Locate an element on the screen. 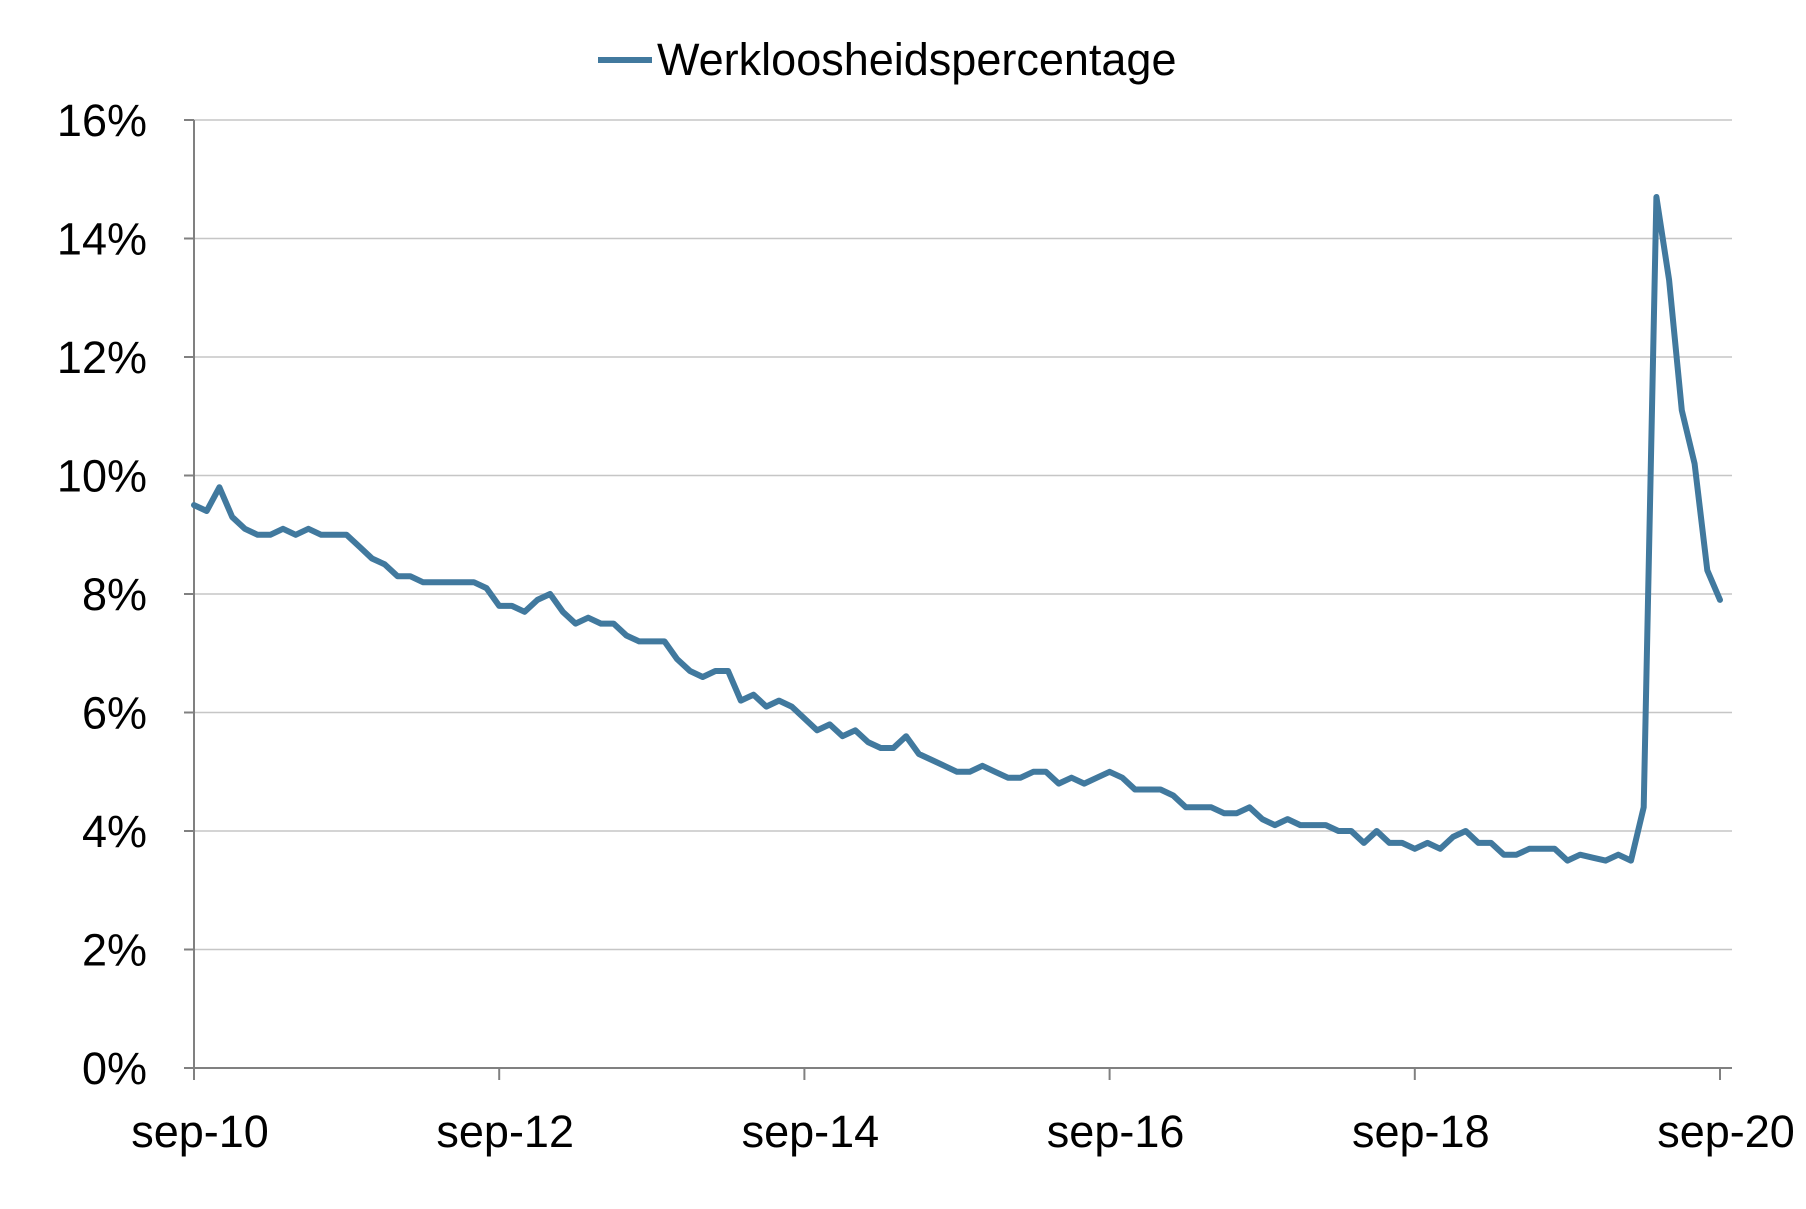  y-axis-ticks: 0% 2% 4% 6% 8% 10% 12% 14% 16% is located at coordinates (125, 594).